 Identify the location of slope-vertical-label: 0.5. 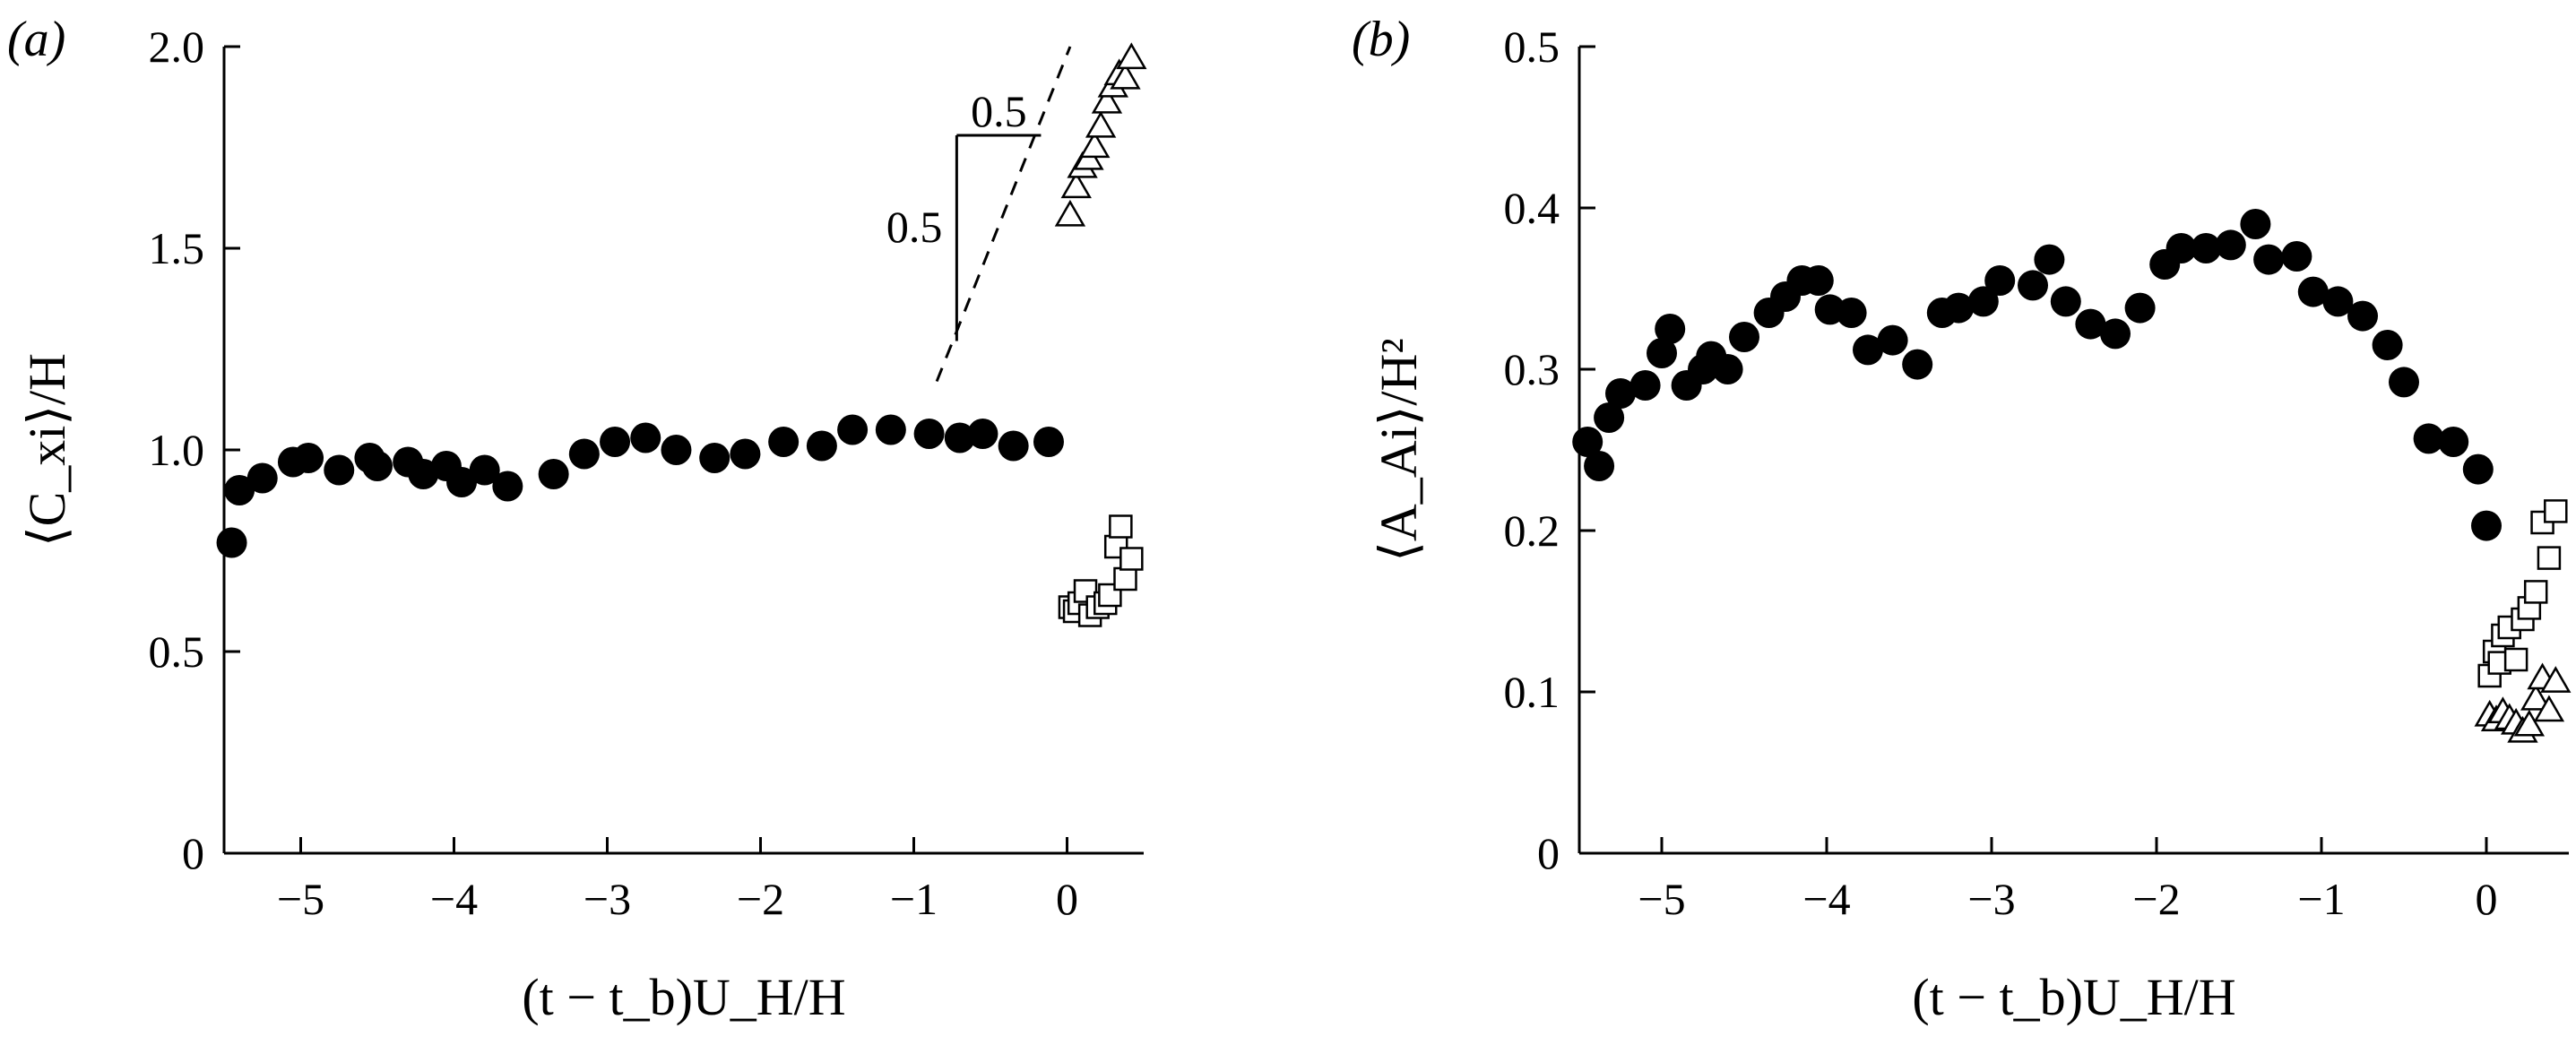
(914, 227).